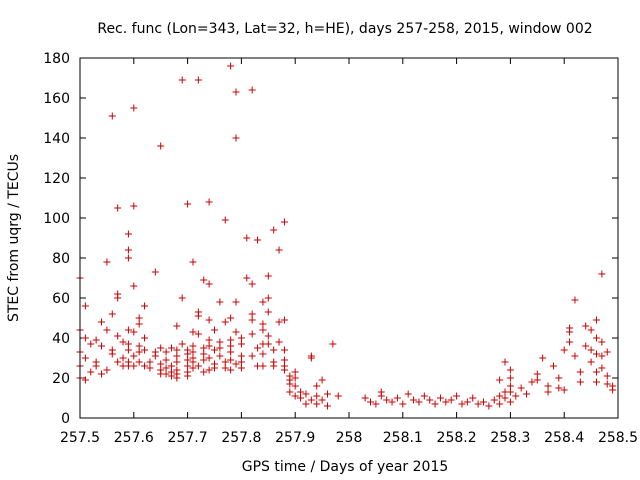 This screenshot has width=640, height=480. Describe the element at coordinates (56, 139) in the screenshot. I see `y-tick-label: 140` at that location.